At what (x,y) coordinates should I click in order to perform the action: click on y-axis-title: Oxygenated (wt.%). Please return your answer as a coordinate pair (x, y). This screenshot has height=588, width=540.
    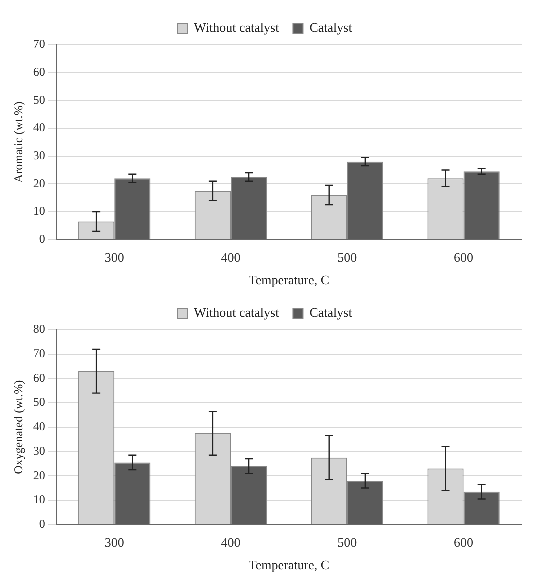
    Looking at the image, I should click on (18, 427).